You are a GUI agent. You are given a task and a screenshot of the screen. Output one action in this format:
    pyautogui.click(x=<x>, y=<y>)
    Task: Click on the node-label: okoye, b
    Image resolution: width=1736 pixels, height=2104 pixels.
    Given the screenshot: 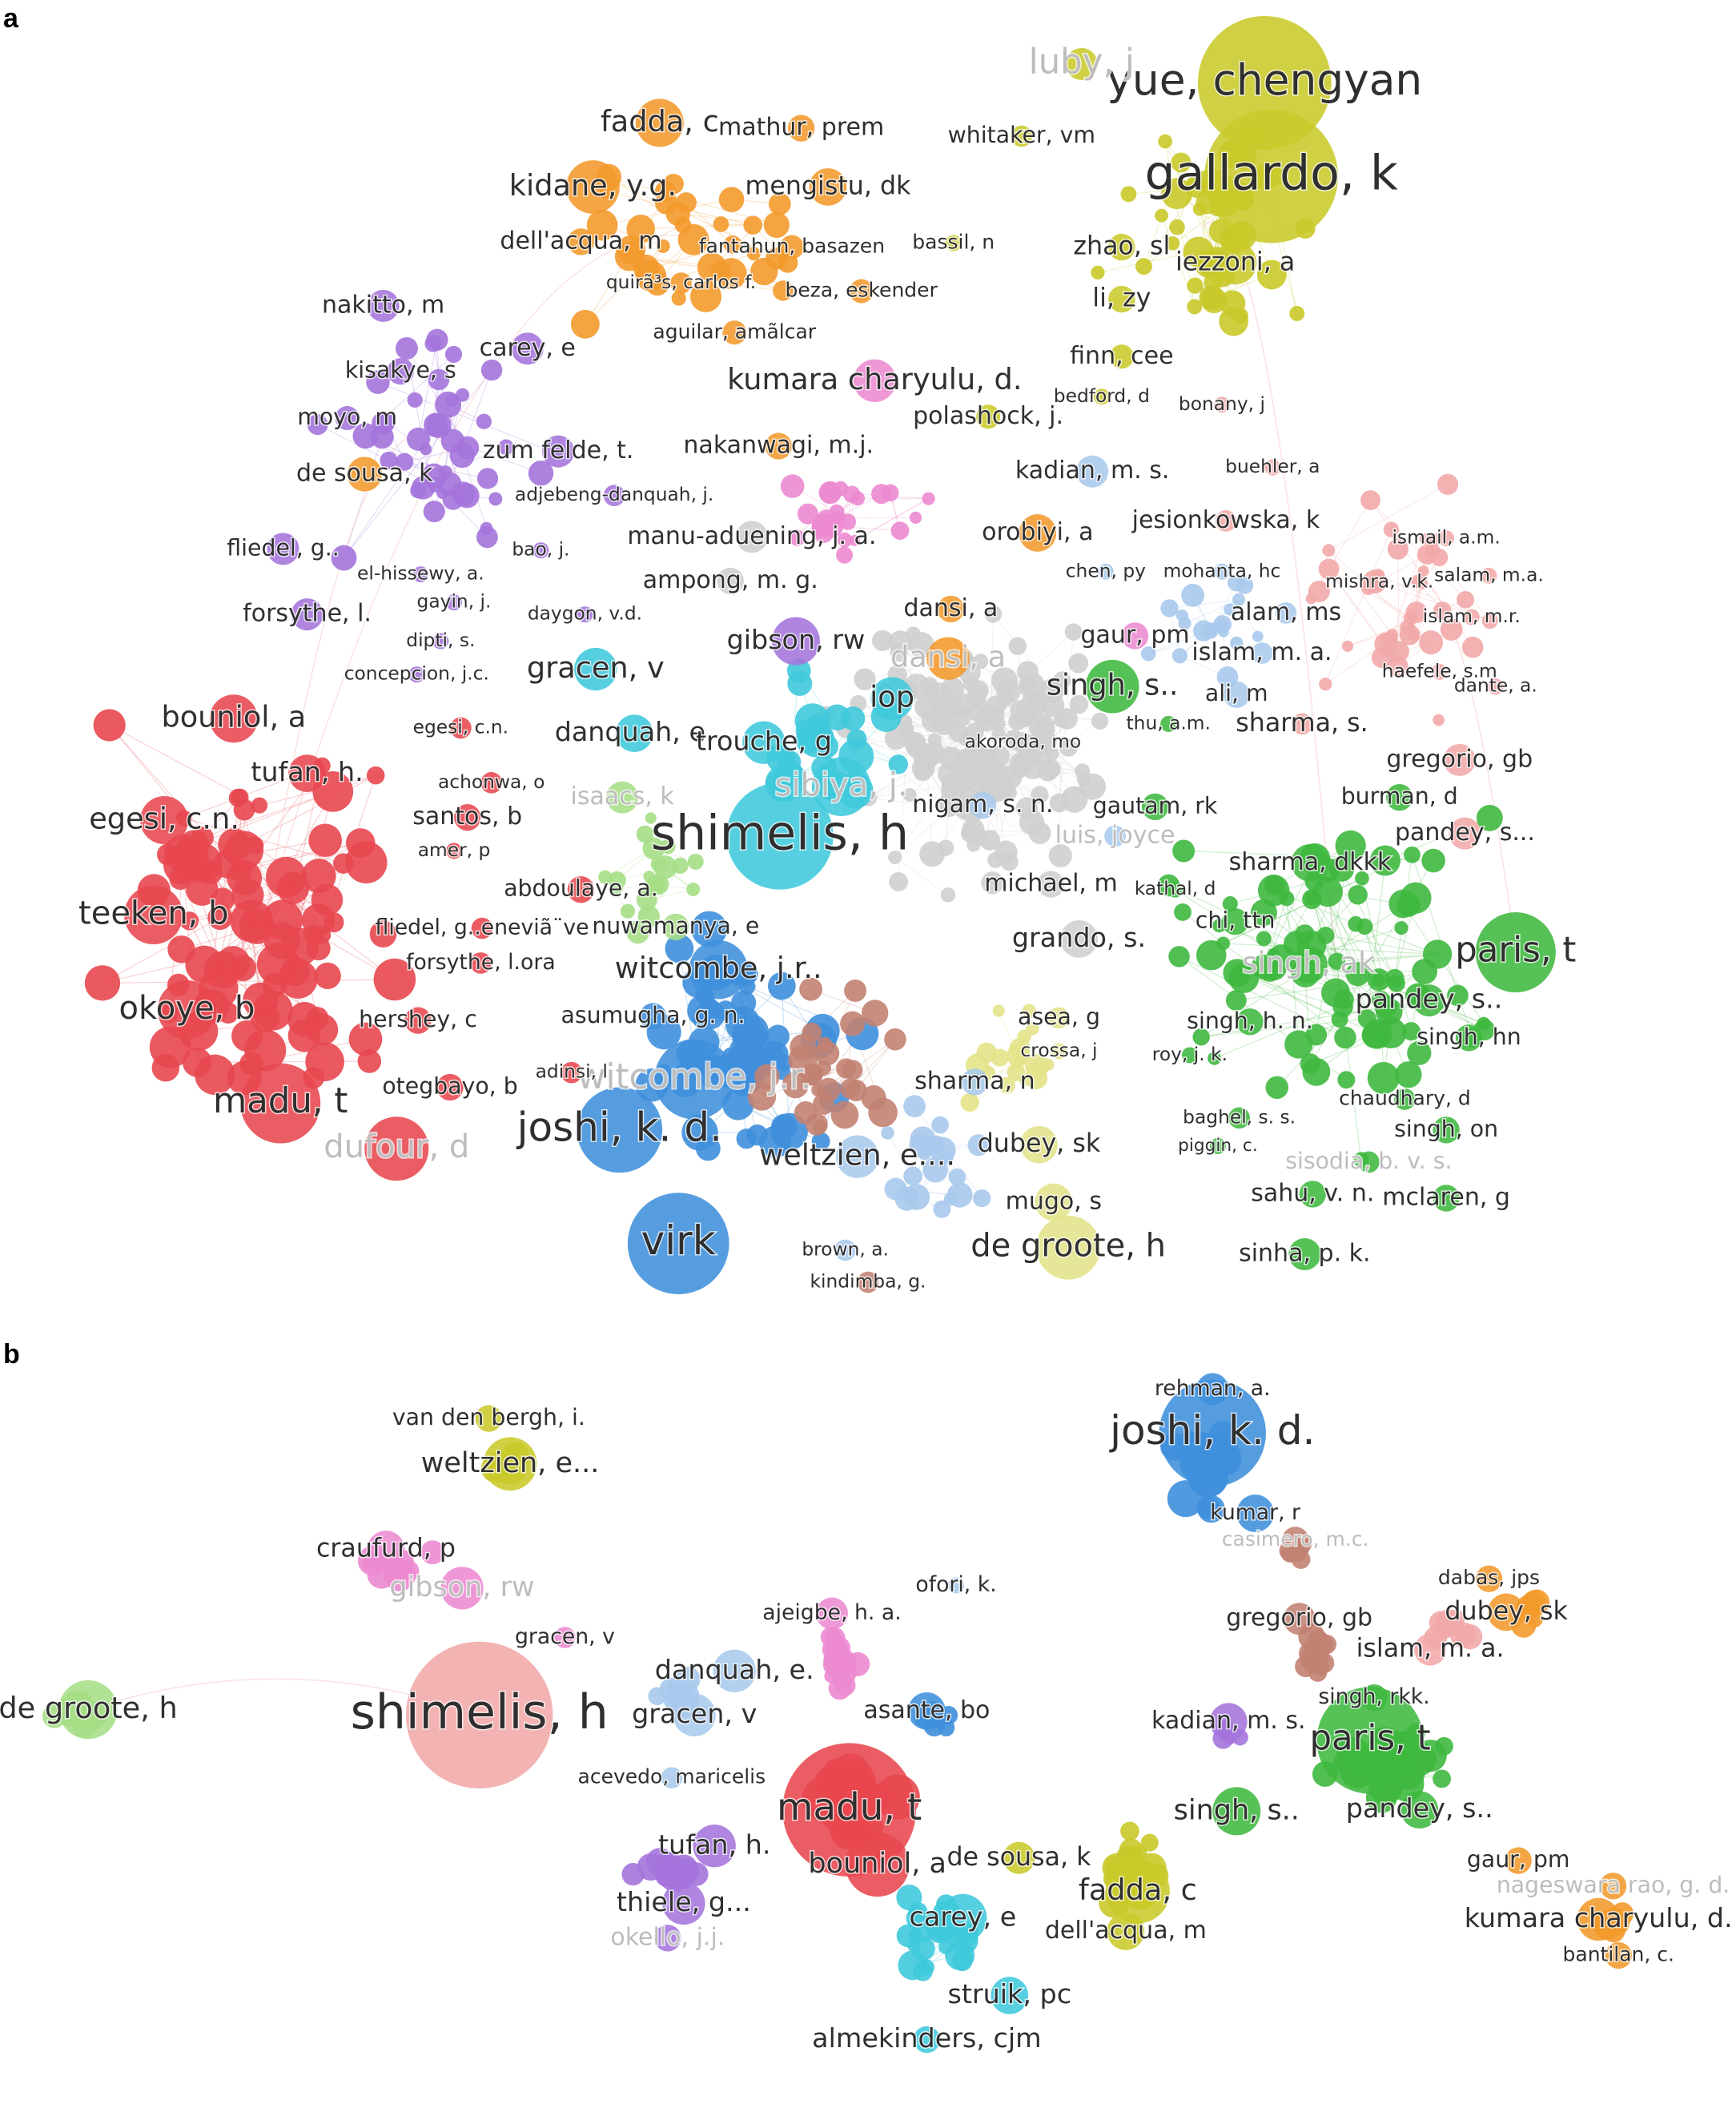 What is the action you would take?
    pyautogui.click(x=187, y=1008)
    